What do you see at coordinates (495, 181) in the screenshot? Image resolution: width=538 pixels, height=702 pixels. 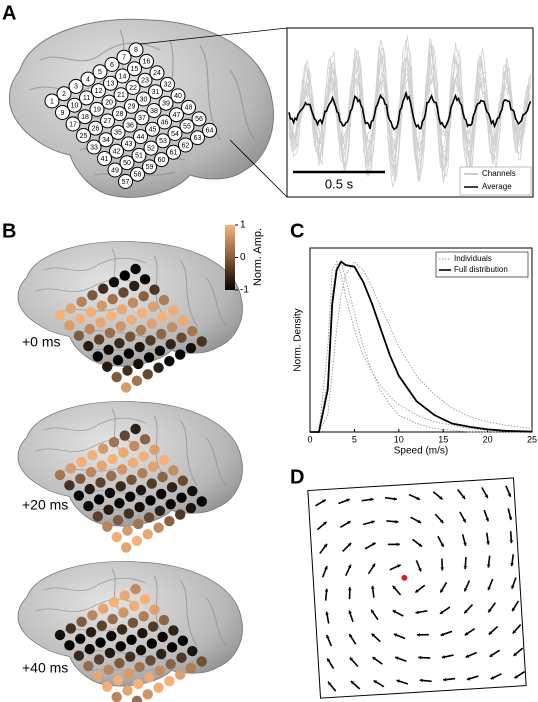 I see `legend` at bounding box center [495, 181].